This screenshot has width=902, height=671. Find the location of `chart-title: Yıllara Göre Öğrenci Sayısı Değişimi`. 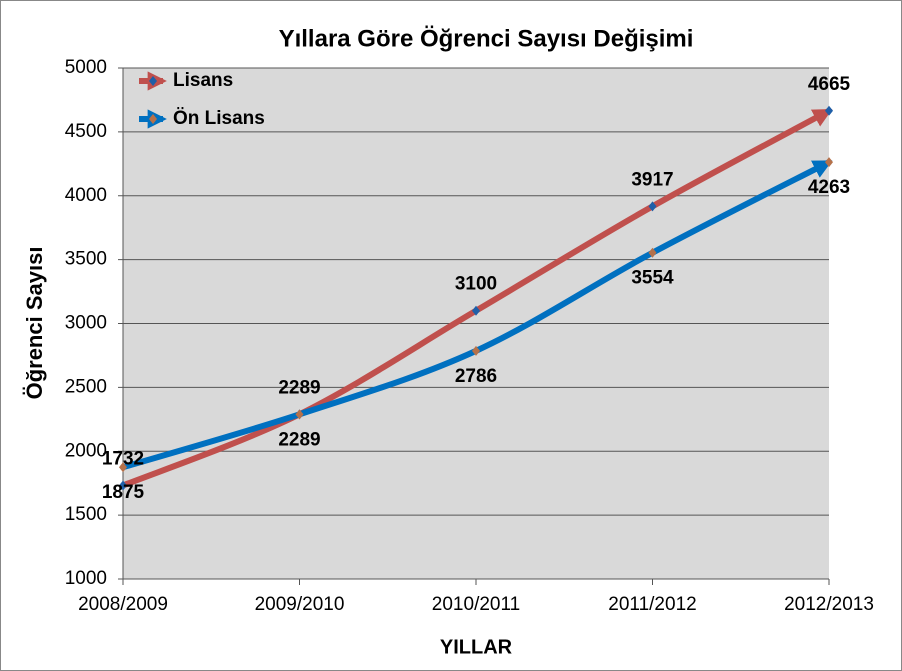

chart-title: Yıllara Göre Öğrenci Sayısı Değişimi is located at coordinates (486, 38).